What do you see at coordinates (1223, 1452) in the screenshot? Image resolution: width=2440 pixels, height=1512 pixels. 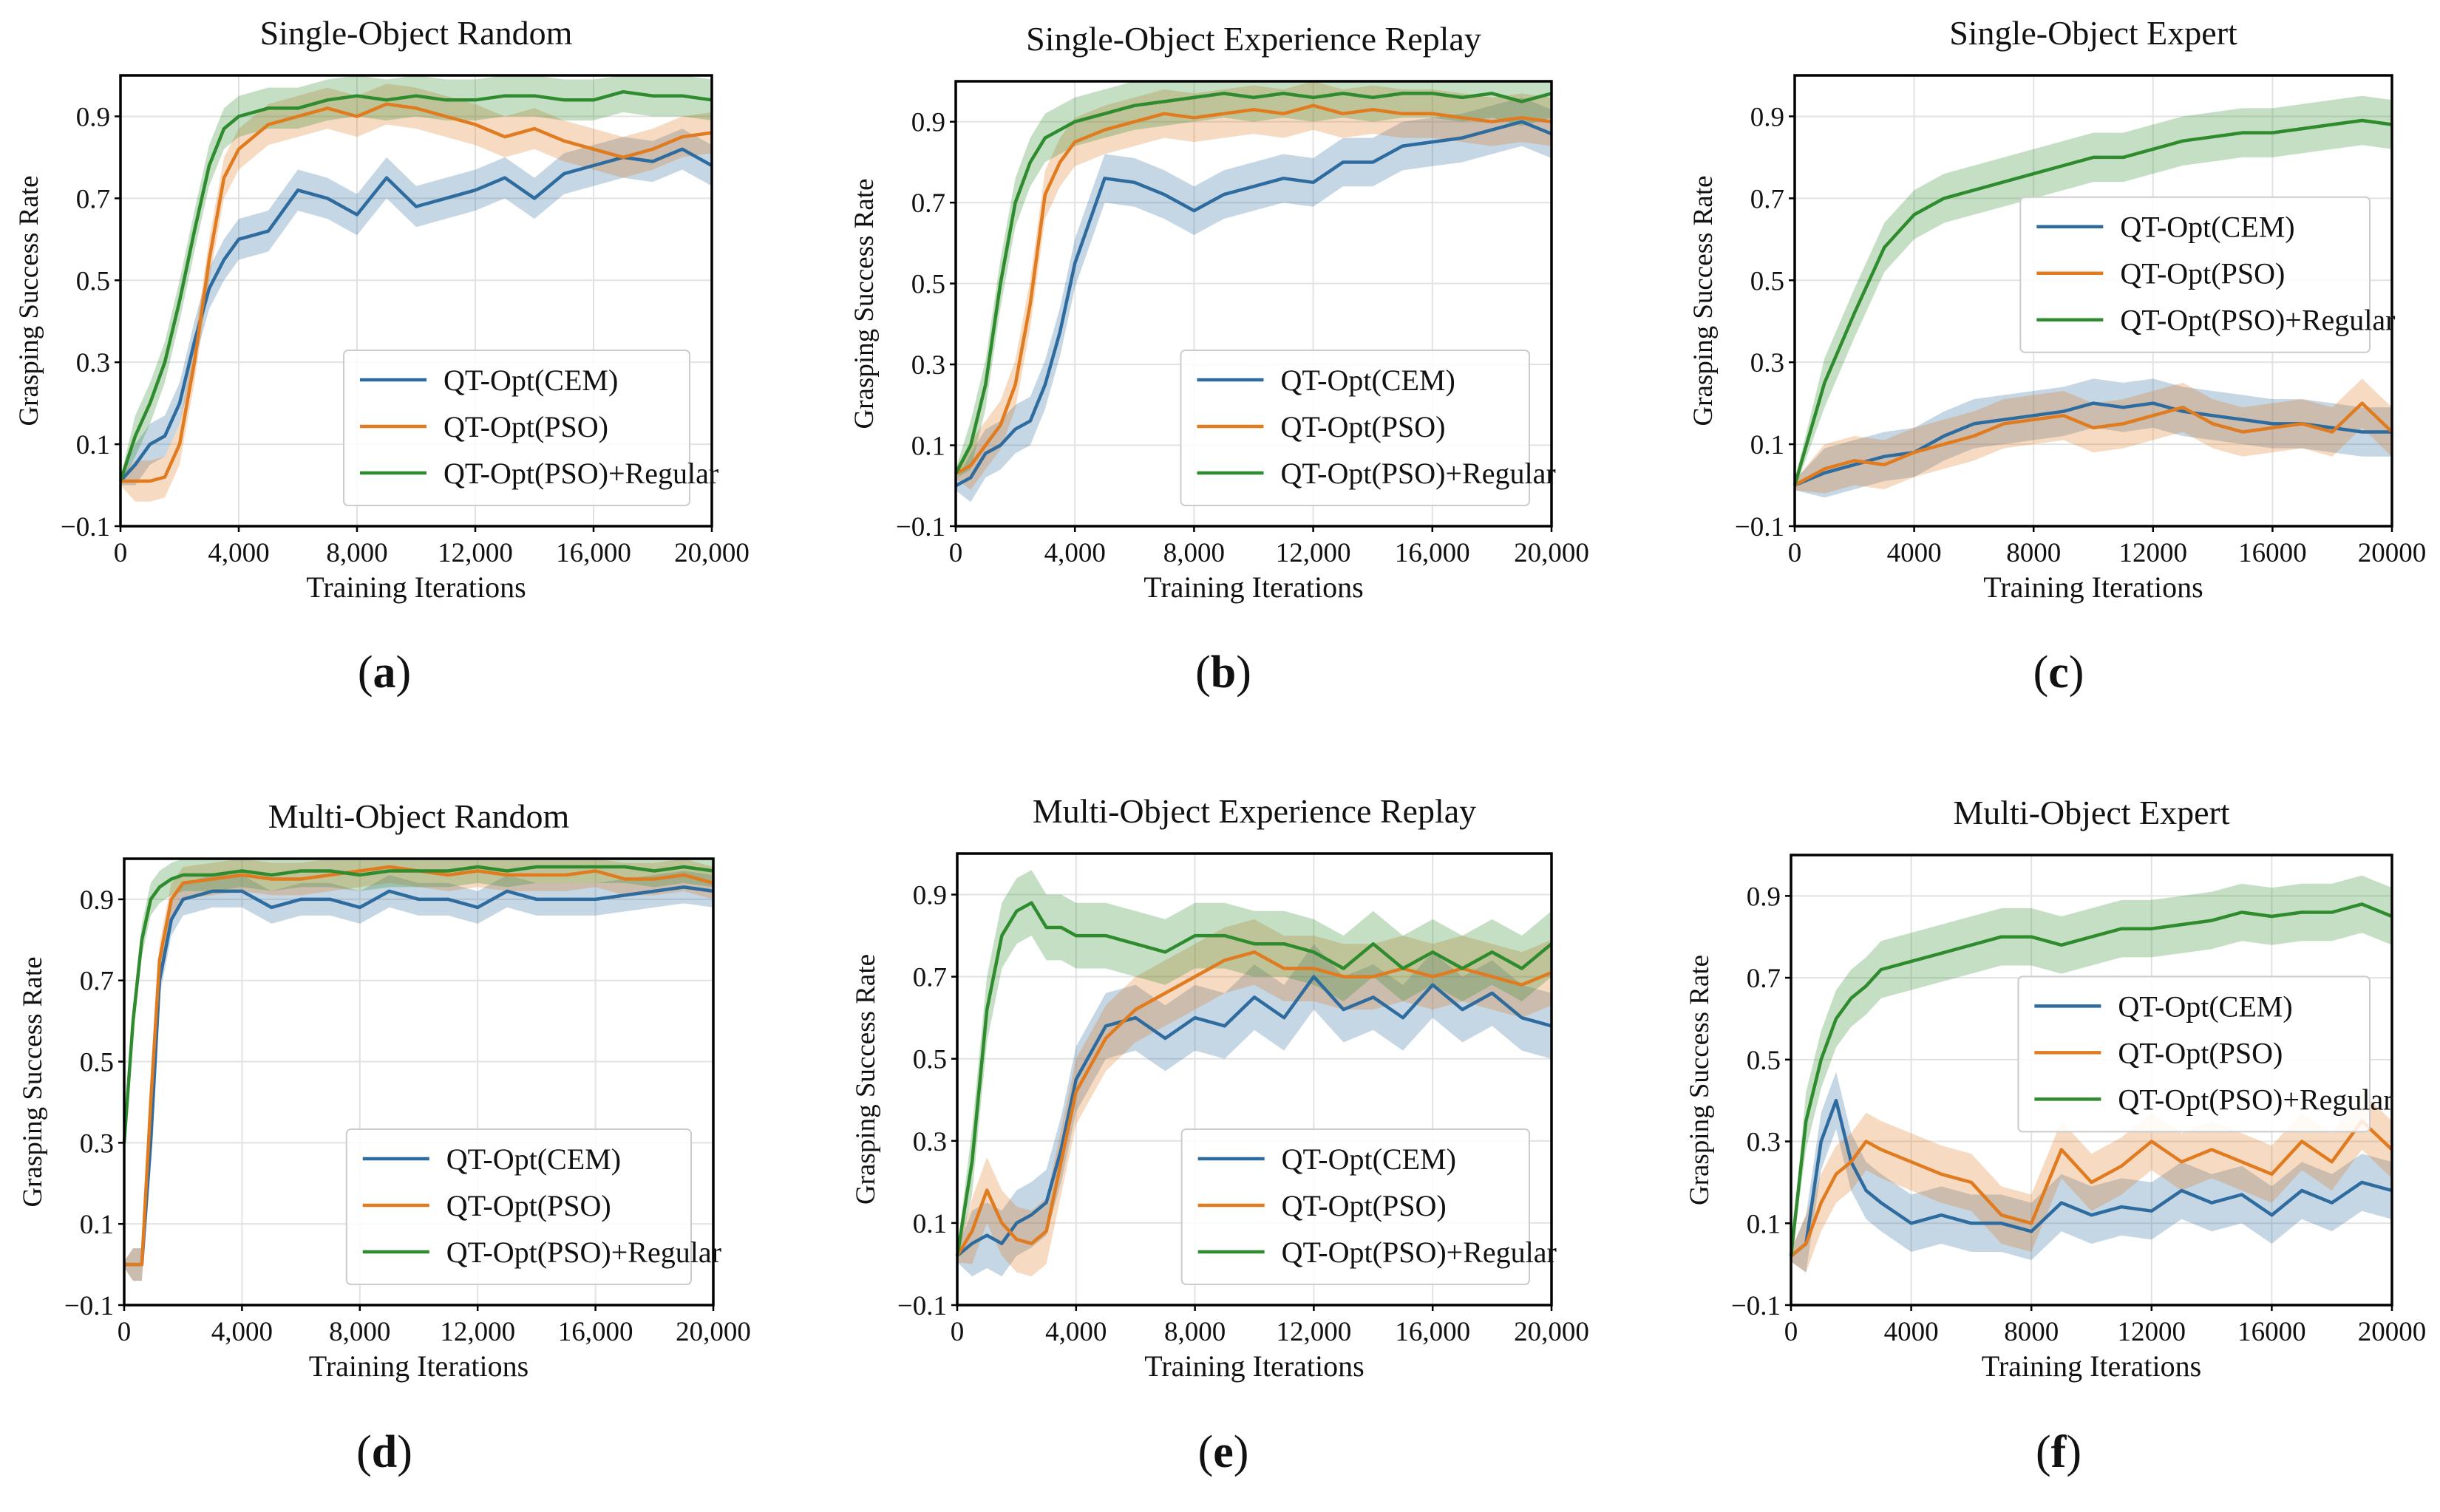 I see `panel-label: (e)` at bounding box center [1223, 1452].